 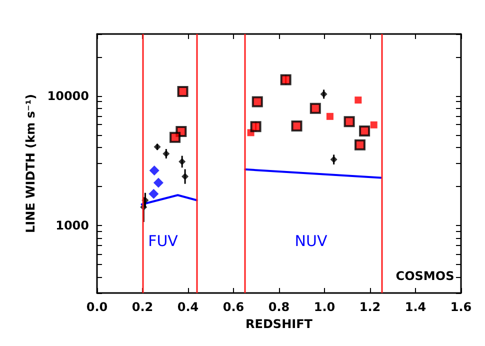 What do you see at coordinates (325, 307) in the screenshot?
I see `x-tick-label: 1.0` at bounding box center [325, 307].